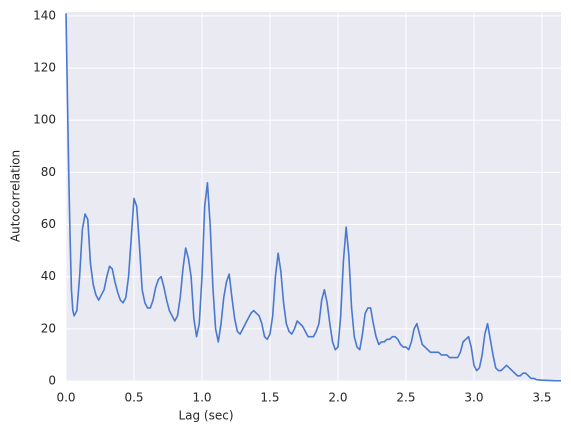 The height and width of the screenshot is (439, 571). Describe the element at coordinates (269, 398) in the screenshot. I see `x-tick-label: 1.5` at that location.